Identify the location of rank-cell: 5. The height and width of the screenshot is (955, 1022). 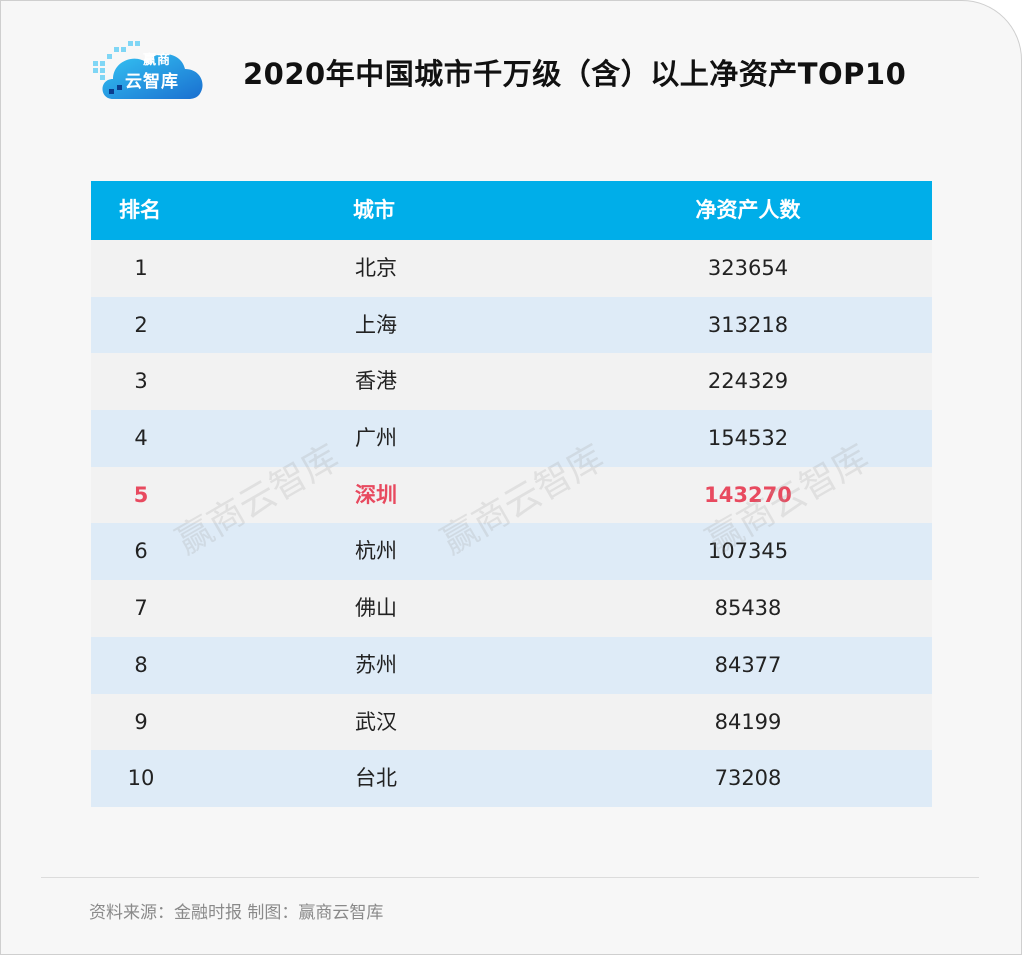
(141, 494).